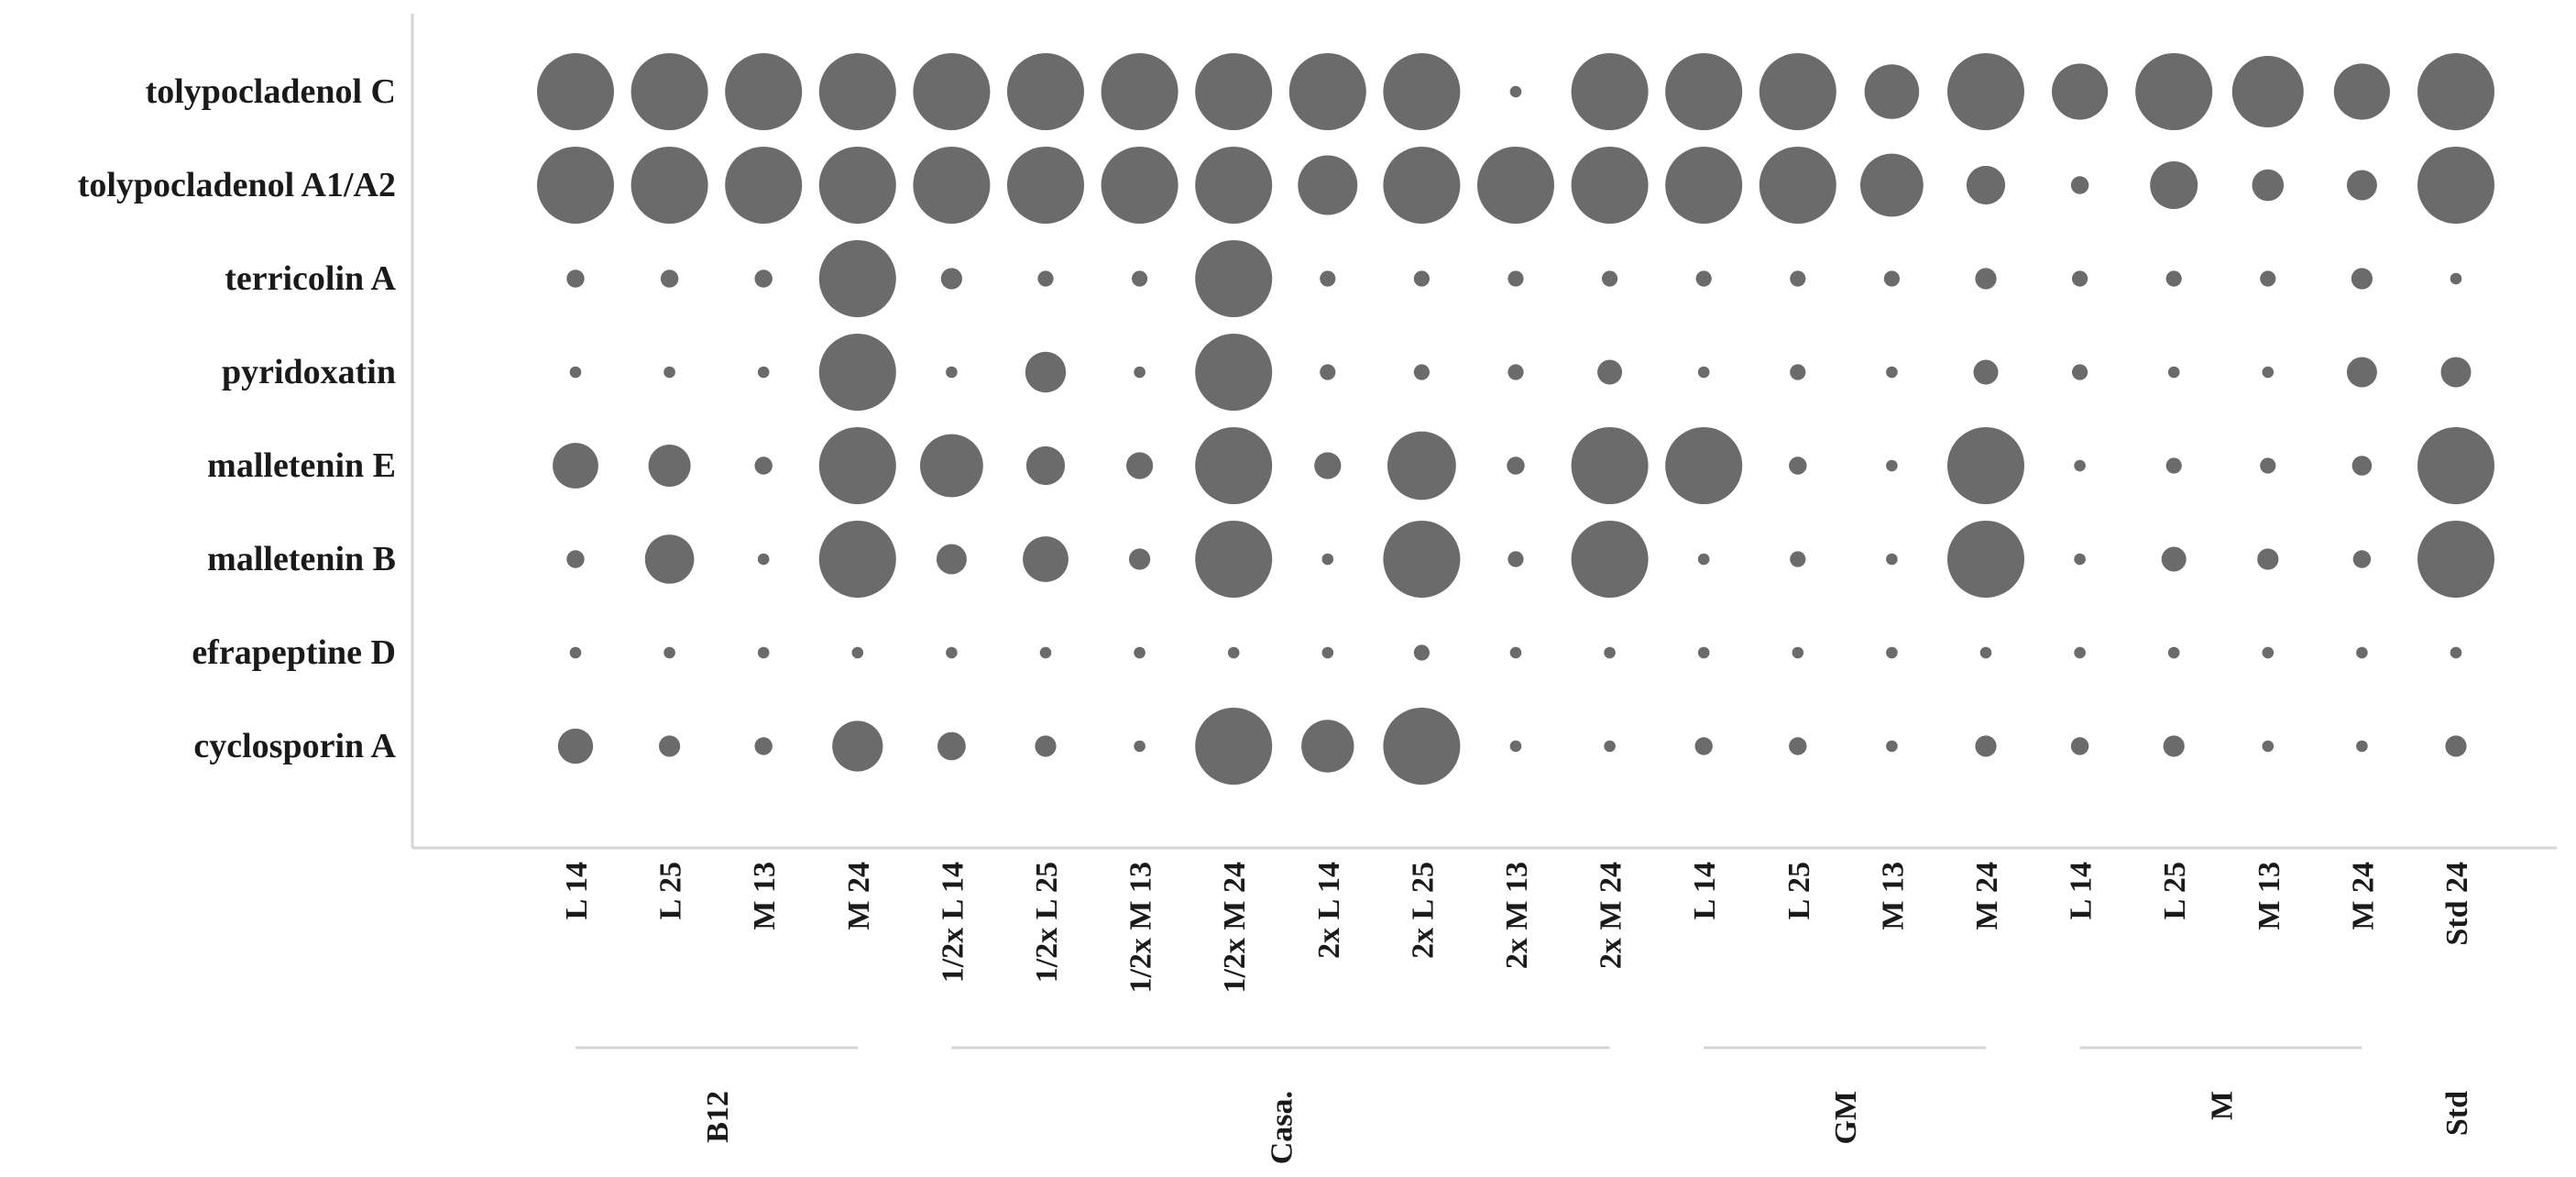  I want to click on column-label-8: 1/2x M 24, so click(1235, 928).